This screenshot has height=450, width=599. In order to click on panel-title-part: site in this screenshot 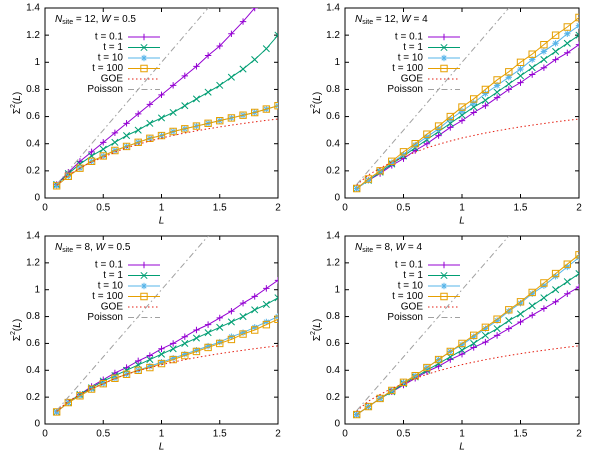, I will do `click(67, 22)`.